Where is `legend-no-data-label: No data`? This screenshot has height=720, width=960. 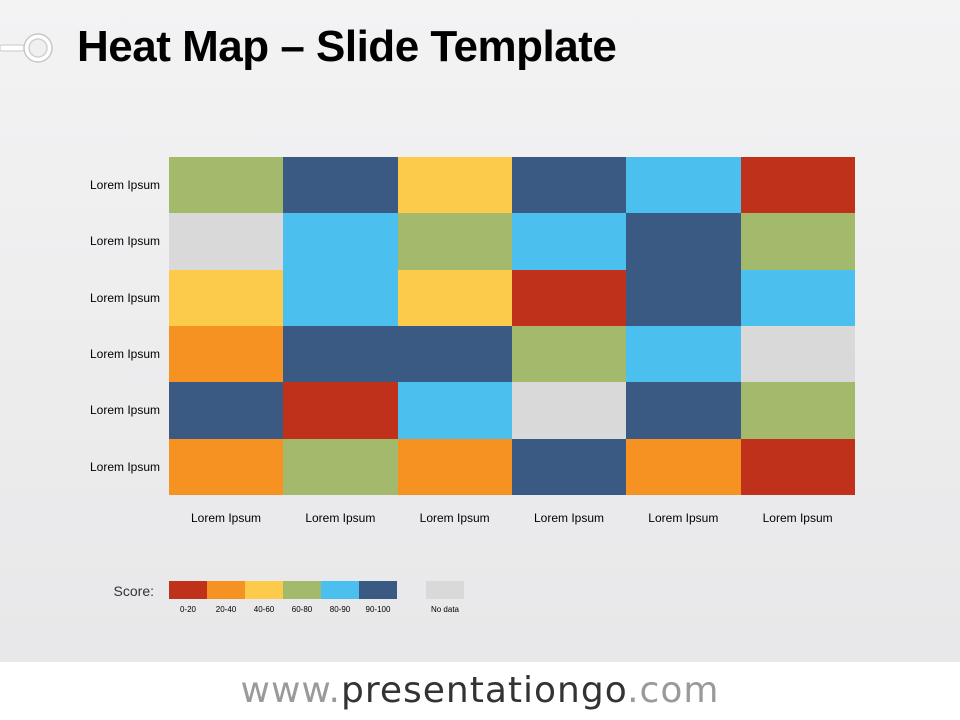
legend-no-data-label: No data is located at coordinates (445, 609).